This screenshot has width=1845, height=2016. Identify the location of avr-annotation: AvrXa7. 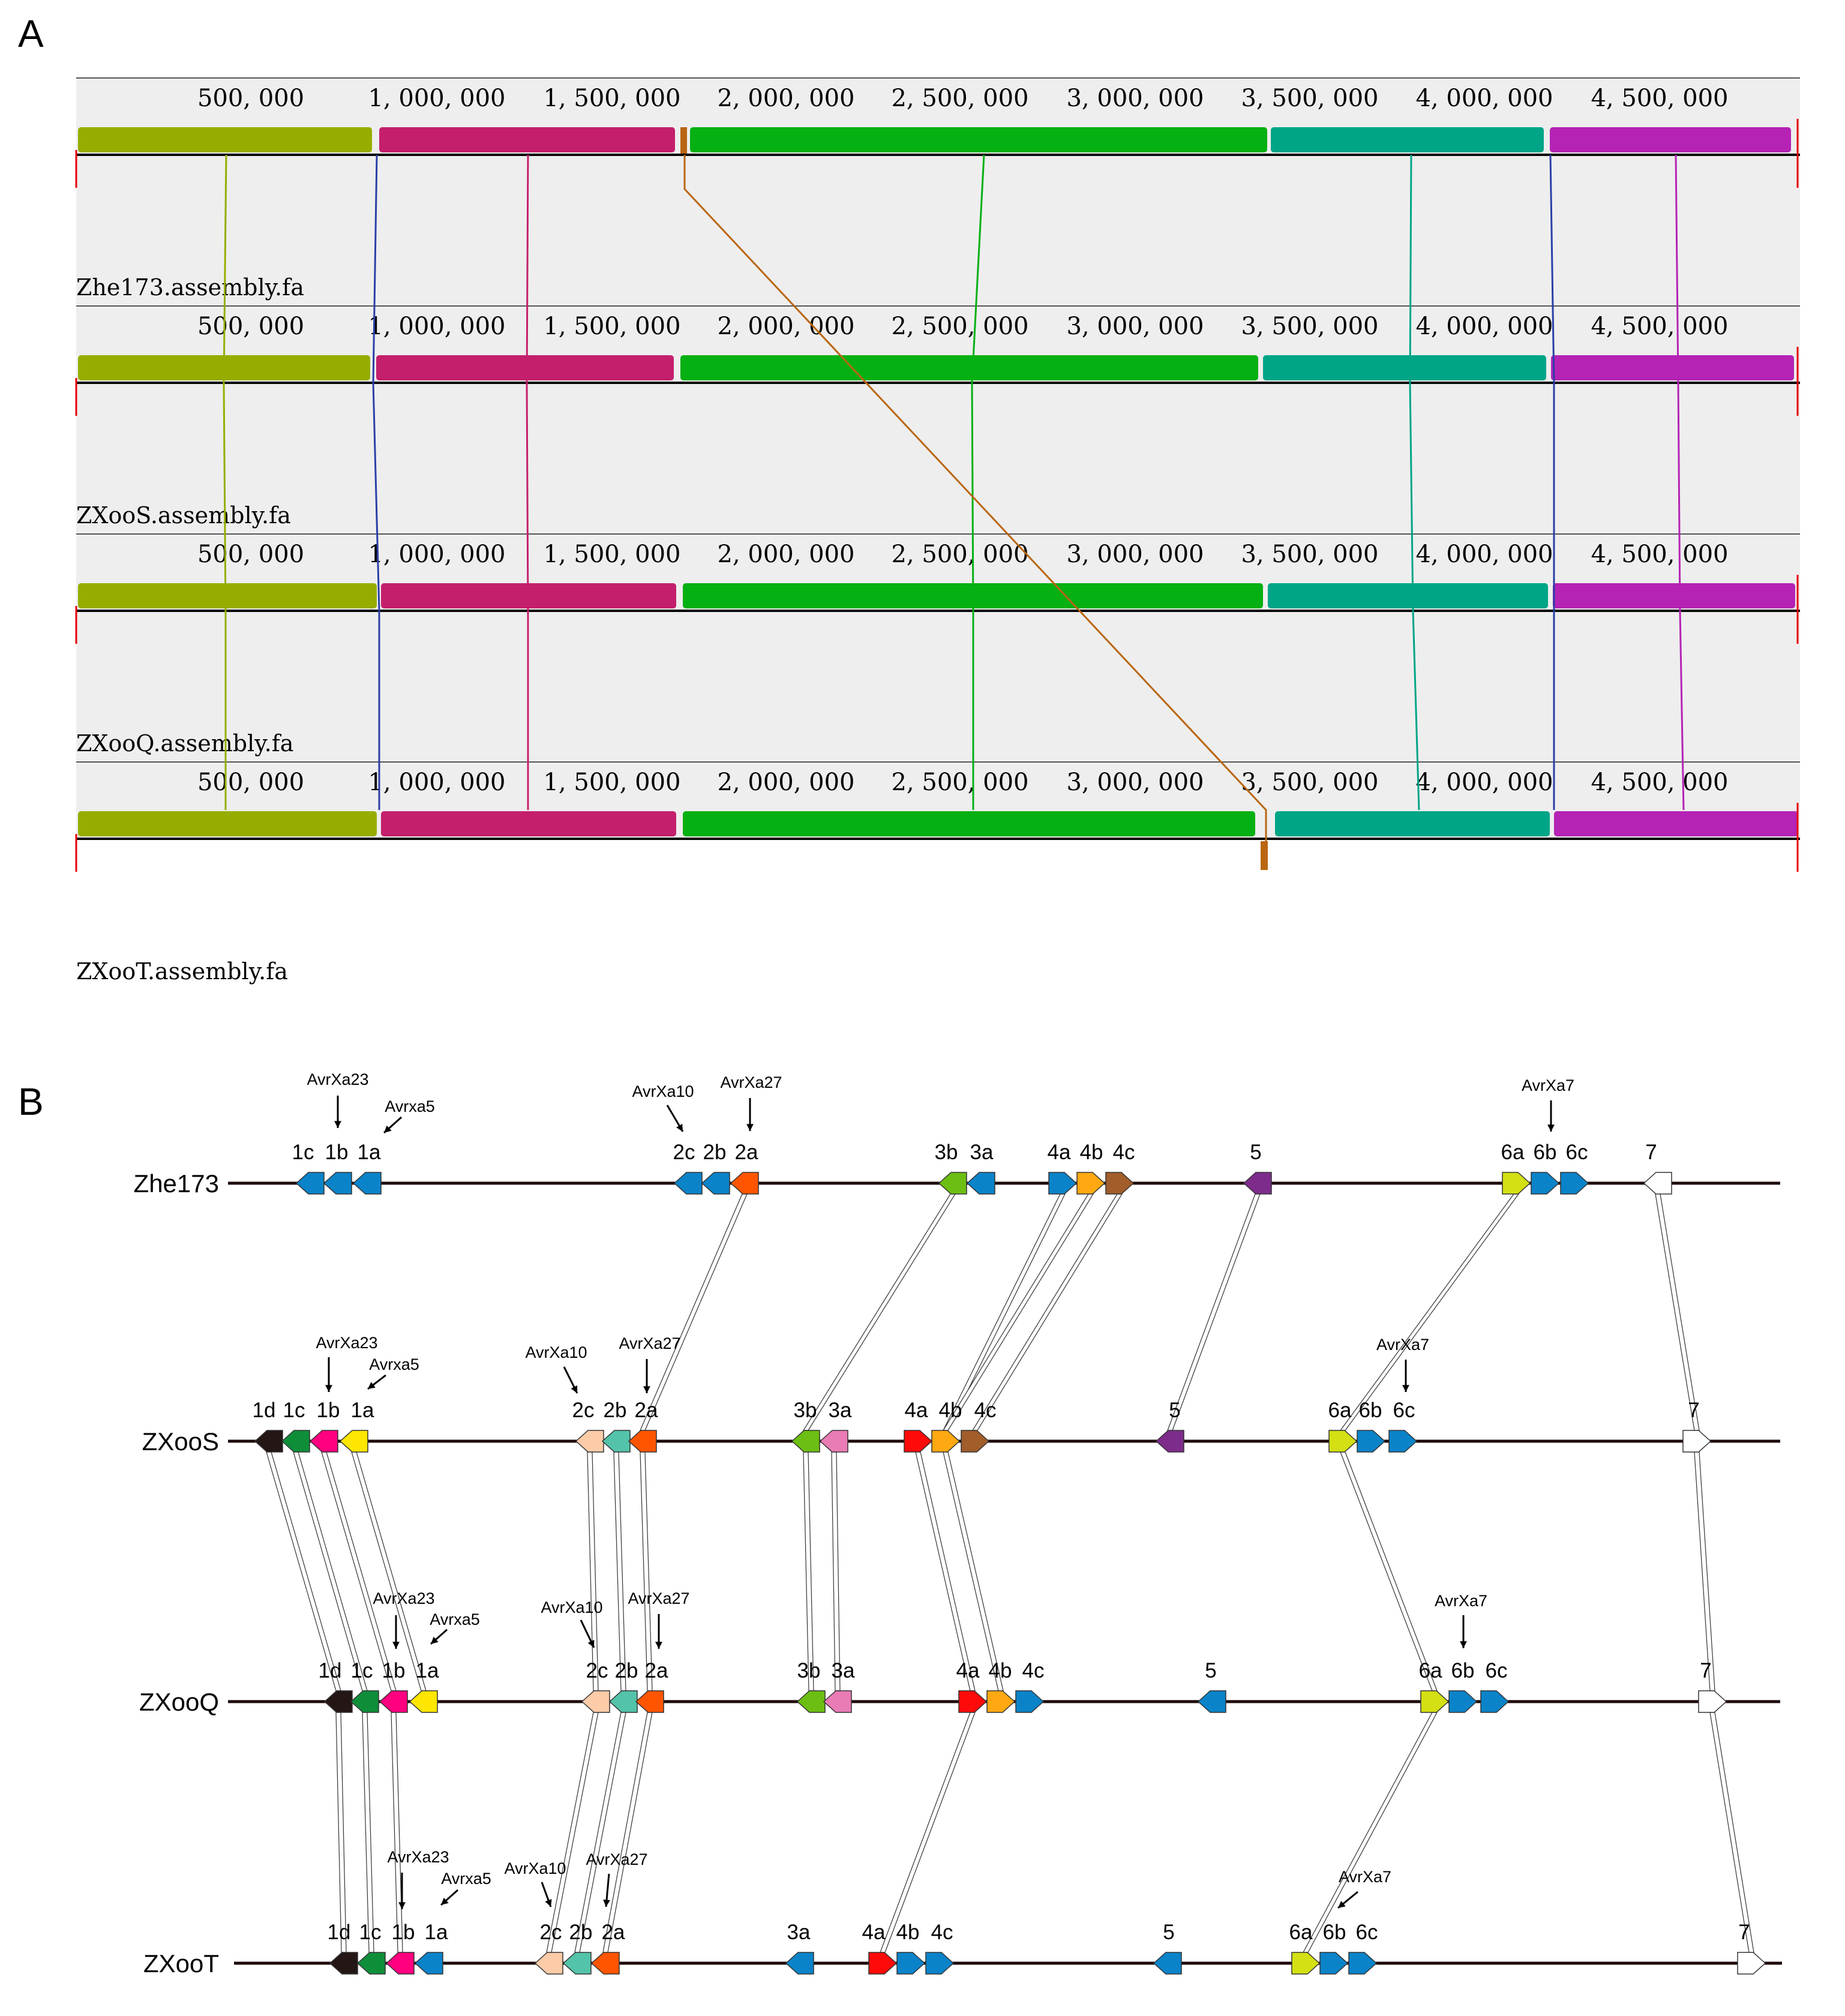
(1402, 1345).